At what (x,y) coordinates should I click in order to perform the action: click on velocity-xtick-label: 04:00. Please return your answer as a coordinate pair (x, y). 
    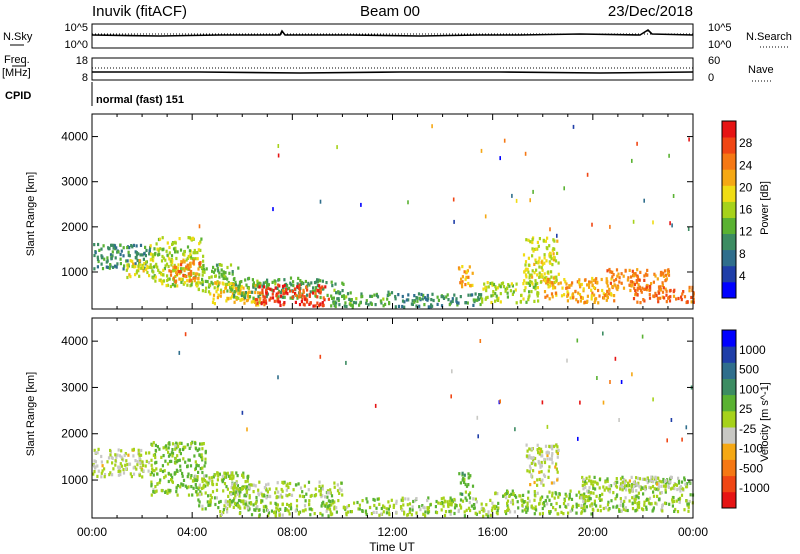
    Looking at the image, I should click on (192, 532).